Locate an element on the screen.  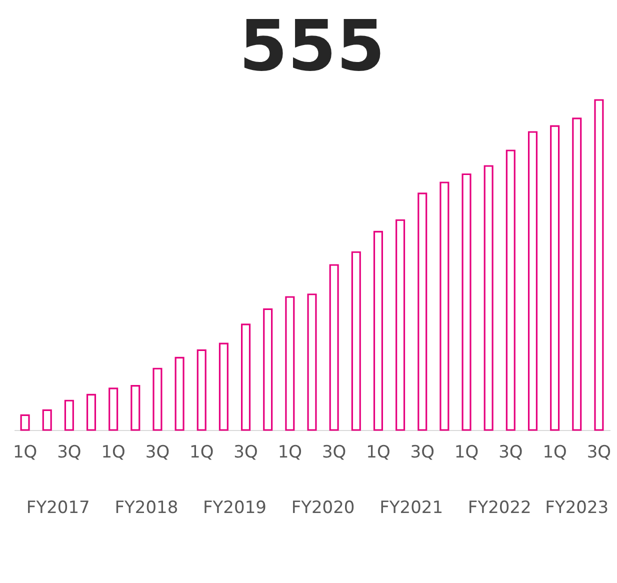
text: FY2017 is located at coordinates (58, 508).